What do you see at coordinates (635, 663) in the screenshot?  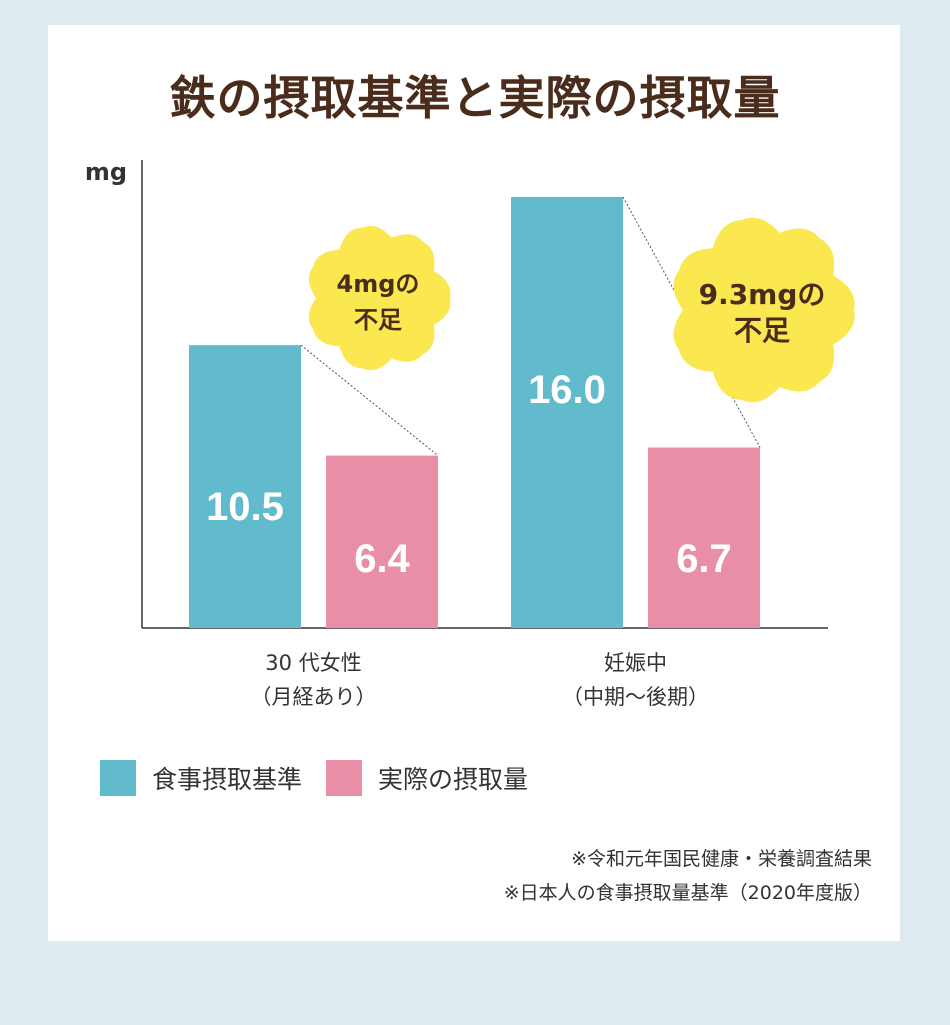 I see `x-tick-label: 妊娠中` at bounding box center [635, 663].